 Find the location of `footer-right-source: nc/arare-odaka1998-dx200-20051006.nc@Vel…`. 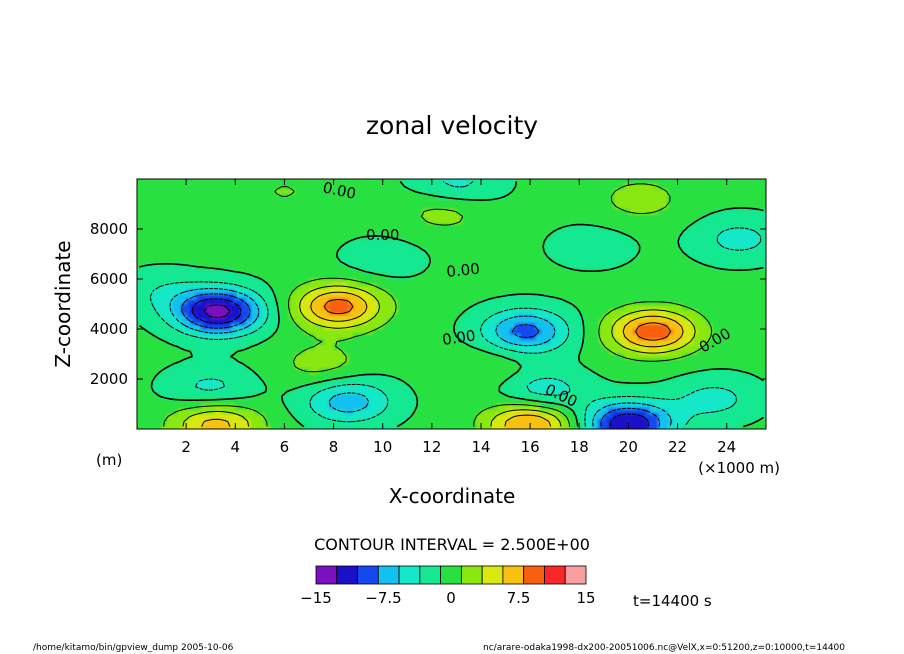

footer-right-source: nc/arare-odaka1998-dx200-20051006.nc@Vel… is located at coordinates (664, 648).